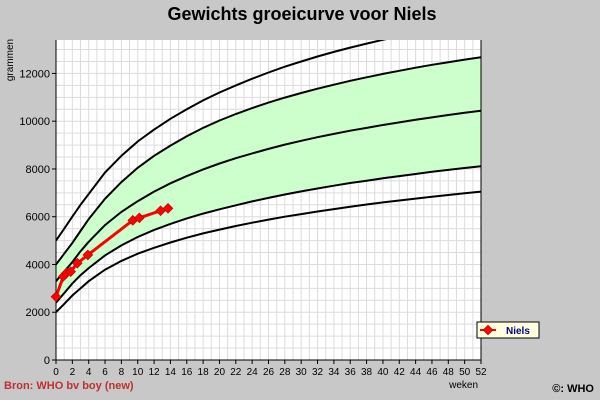 The image size is (600, 400). I want to click on x-tick-label: 4, so click(89, 372).